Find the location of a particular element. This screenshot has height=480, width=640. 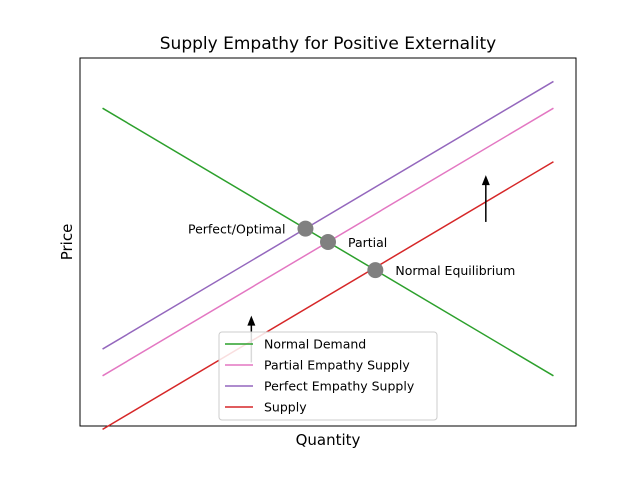

point-layer: Perfect/Optimal Partial Normal Equilibrium is located at coordinates (351, 249).